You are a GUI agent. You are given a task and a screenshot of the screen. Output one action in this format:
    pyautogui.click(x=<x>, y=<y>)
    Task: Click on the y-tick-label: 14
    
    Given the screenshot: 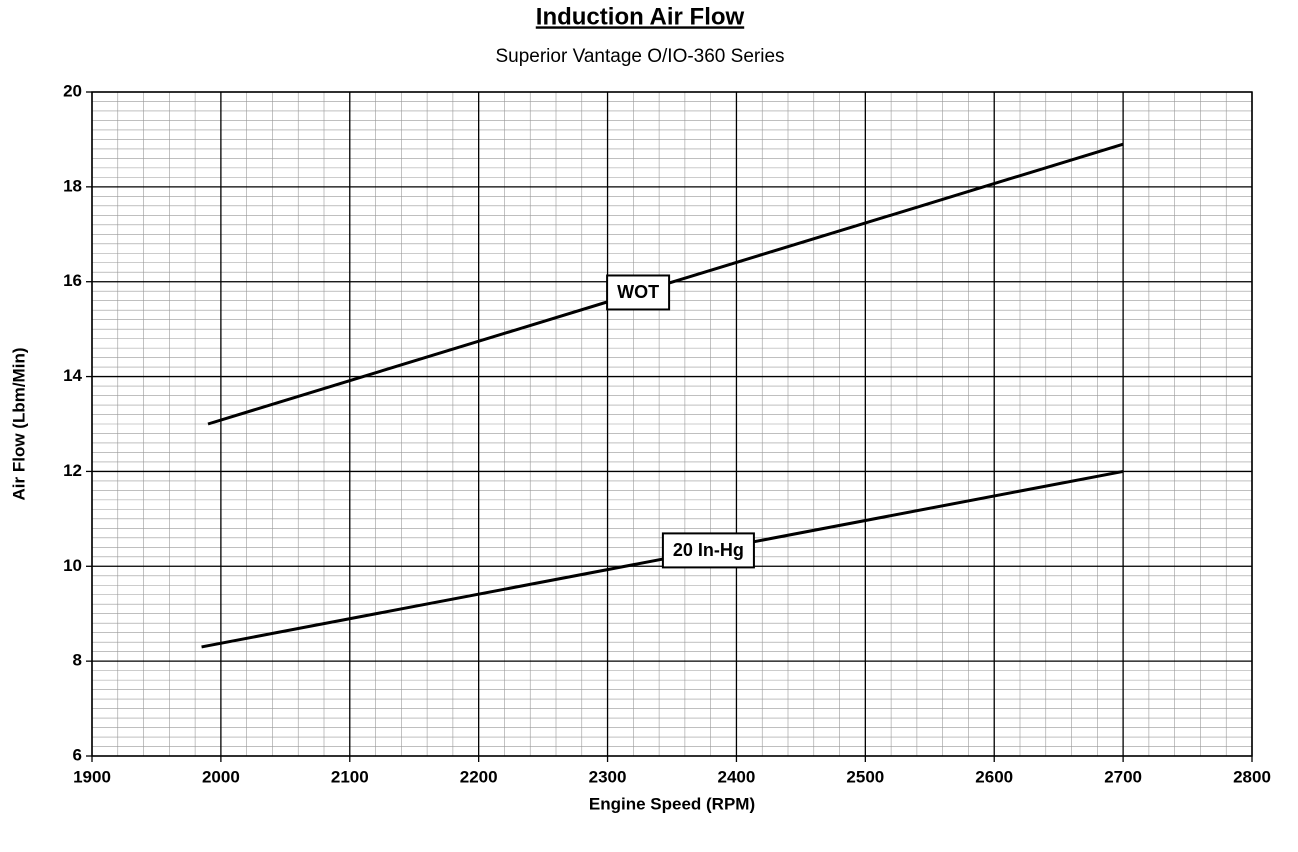 What is the action you would take?
    pyautogui.click(x=72, y=375)
    